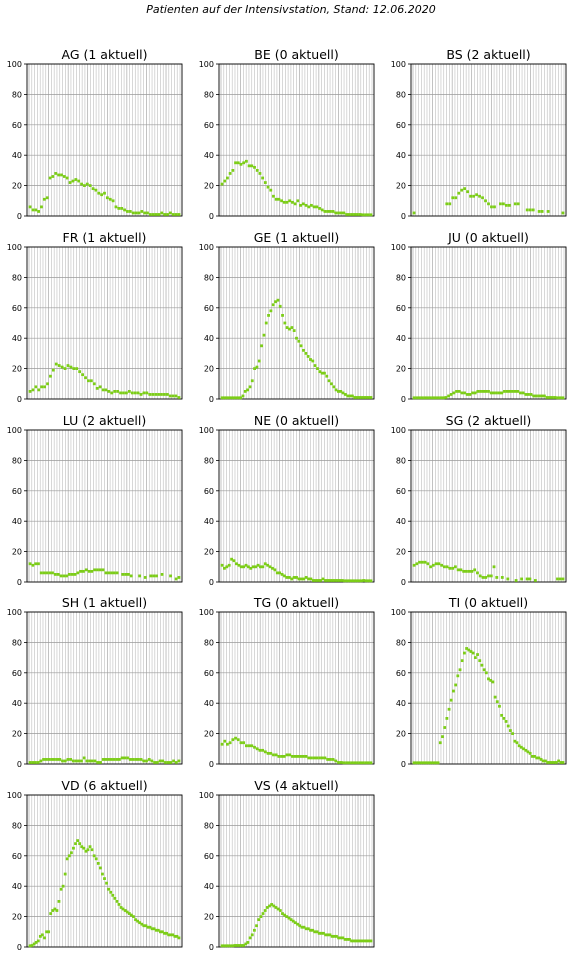 The height and width of the screenshot is (966, 582). I want to click on subplot-title: VS (4 aktuell), so click(296, 785).